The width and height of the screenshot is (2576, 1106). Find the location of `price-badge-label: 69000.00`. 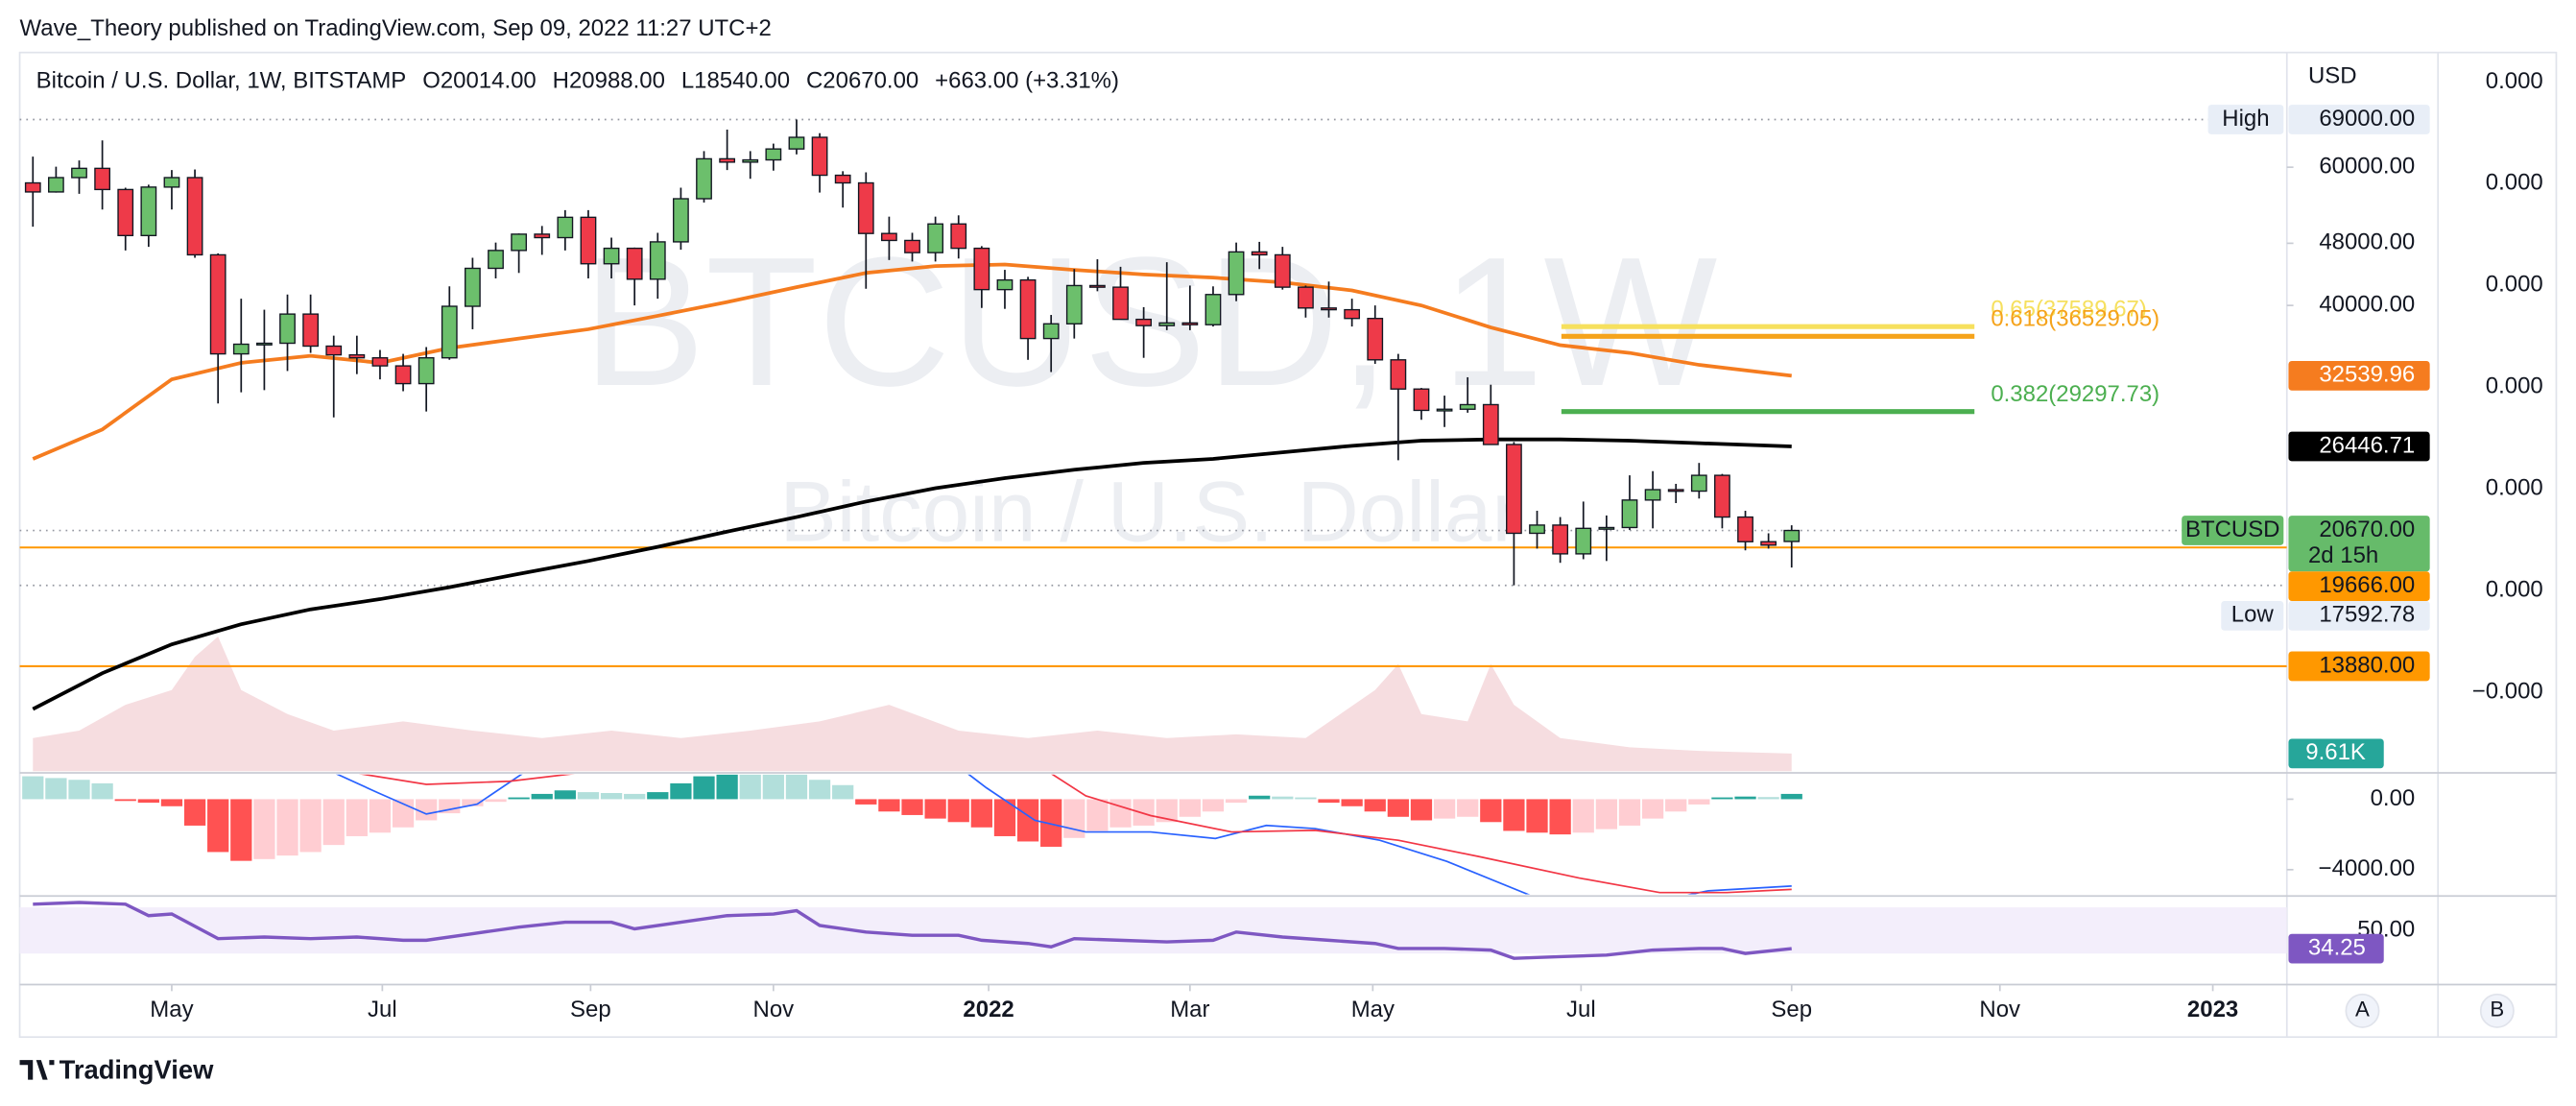

price-badge-label: 69000.00 is located at coordinates (2367, 119).